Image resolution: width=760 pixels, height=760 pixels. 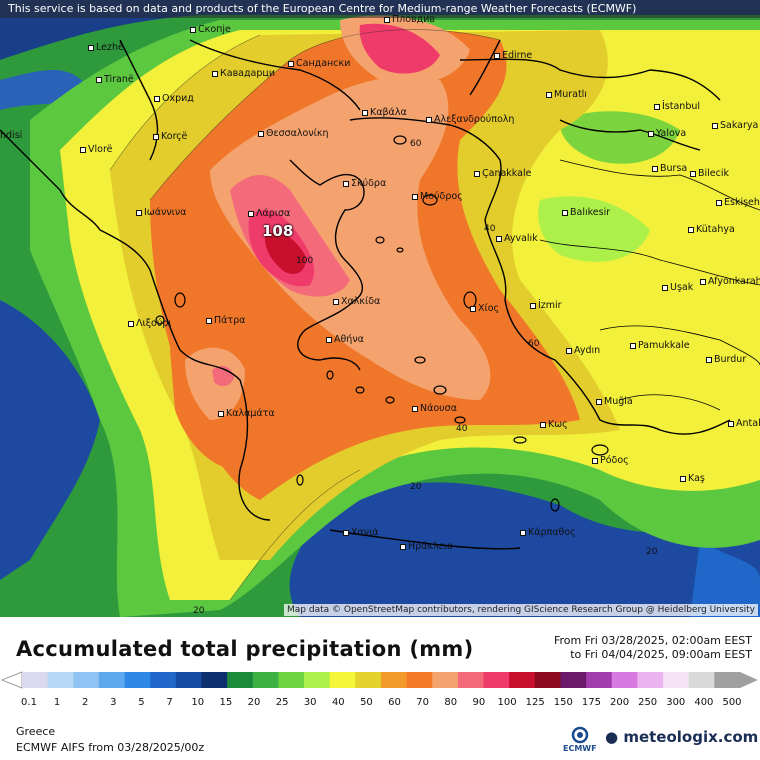 What do you see at coordinates (150, 323) in the screenshot?
I see `city-label: Λιξούρι` at bounding box center [150, 323].